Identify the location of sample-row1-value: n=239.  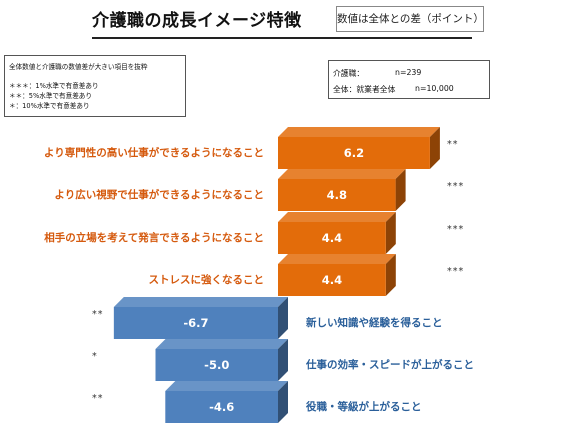
(408, 72).